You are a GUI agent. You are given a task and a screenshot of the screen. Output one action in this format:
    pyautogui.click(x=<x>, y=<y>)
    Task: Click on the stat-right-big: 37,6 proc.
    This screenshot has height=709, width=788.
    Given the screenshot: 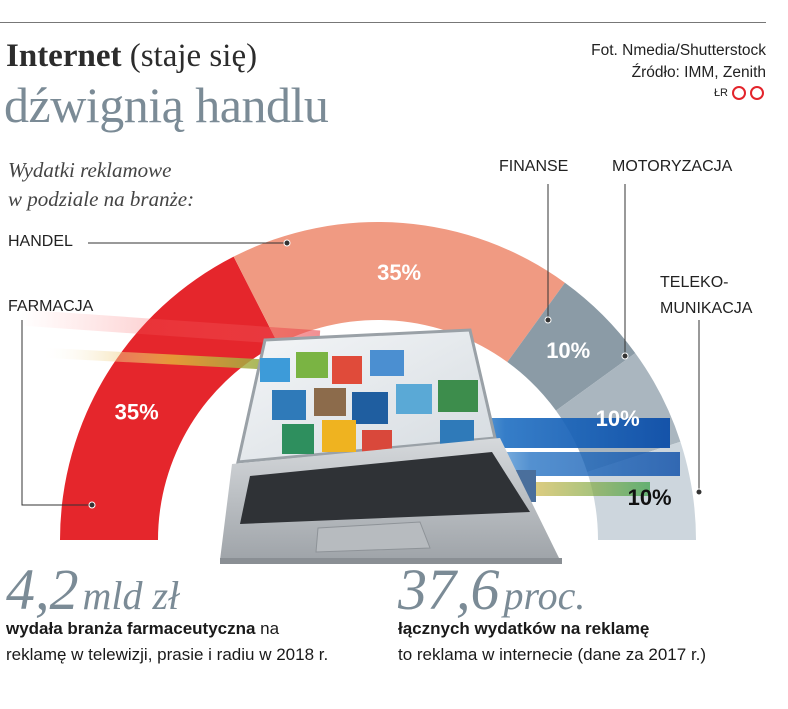 What is the action you would take?
    pyautogui.click(x=552, y=589)
    